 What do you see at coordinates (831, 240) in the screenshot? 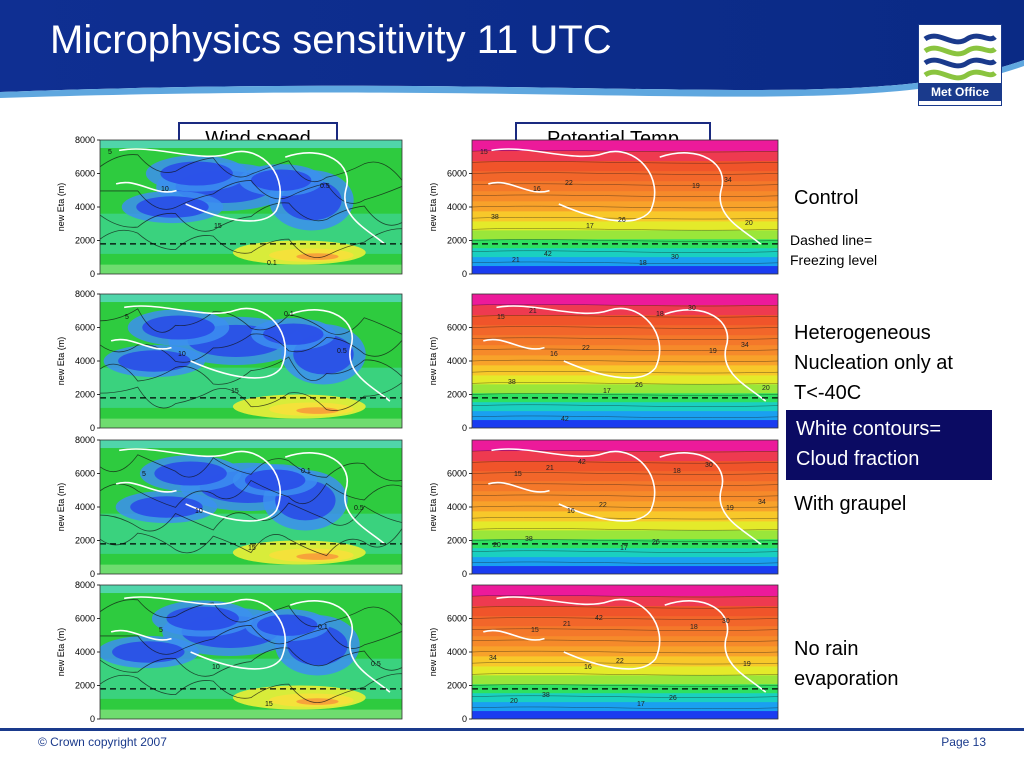
I see `freezing-note-1: Dashed line=` at bounding box center [831, 240].